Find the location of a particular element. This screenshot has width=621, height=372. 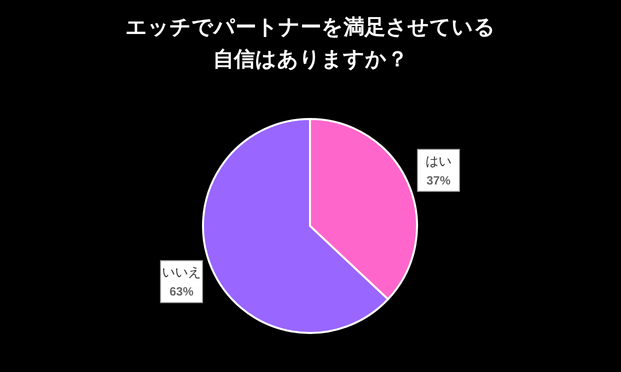

data-label: 37% is located at coordinates (438, 180).